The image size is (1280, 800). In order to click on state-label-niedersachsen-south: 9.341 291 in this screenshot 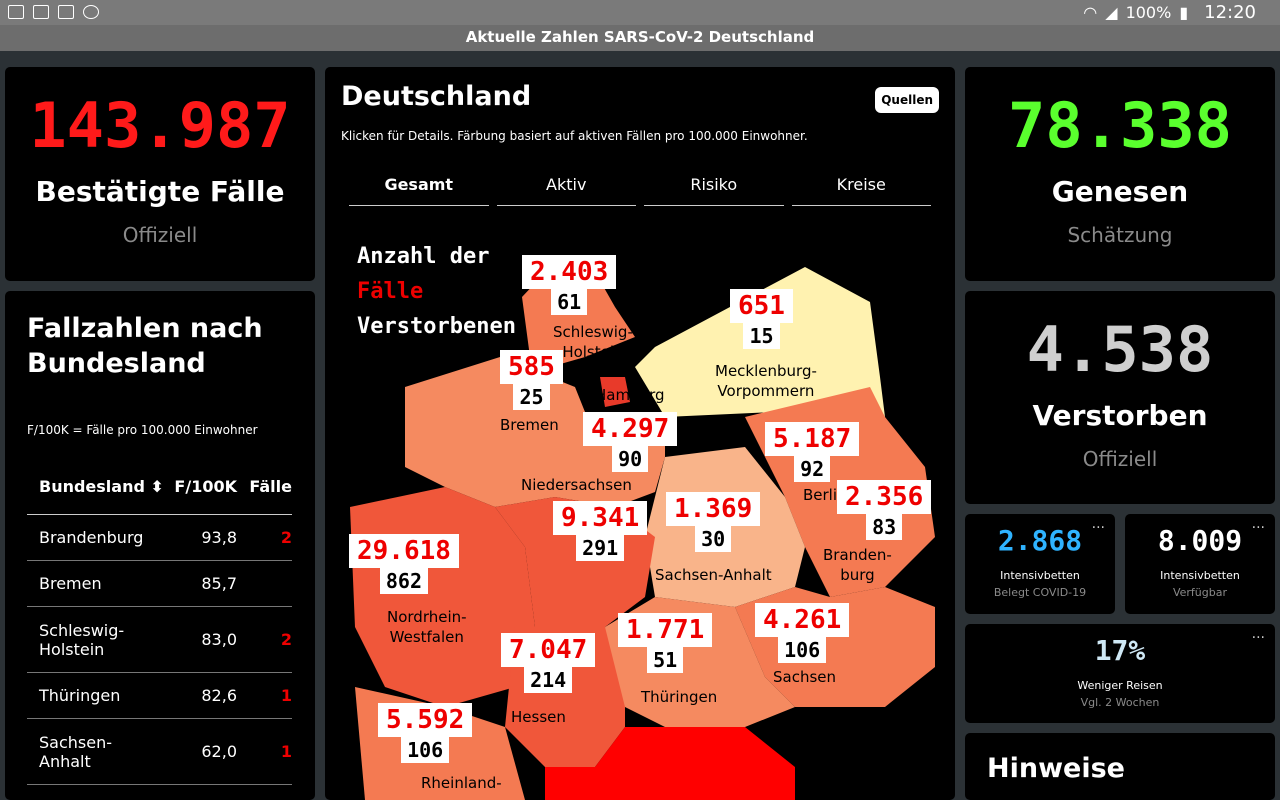, I will do `click(600, 531)`.